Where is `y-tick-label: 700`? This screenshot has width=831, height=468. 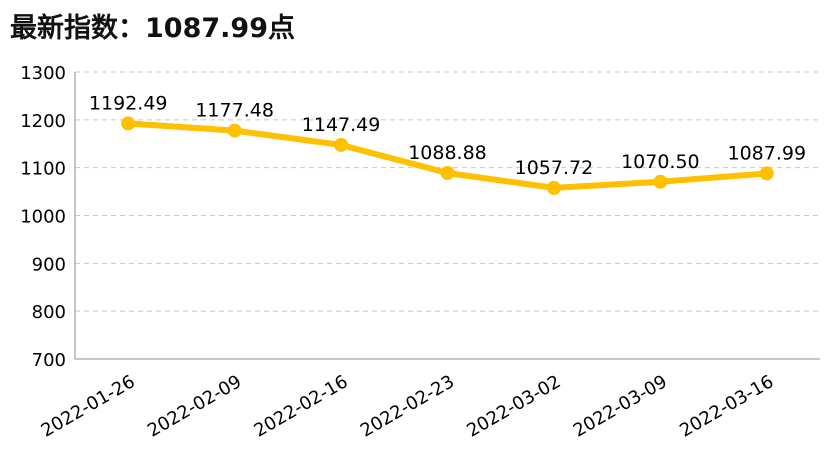 y-tick-label: 700 is located at coordinates (49, 360).